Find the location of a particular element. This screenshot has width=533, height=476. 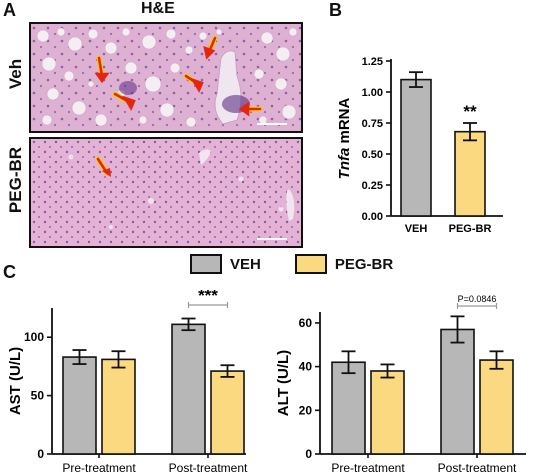

tick-label-b-3: 0.75 is located at coordinates (372, 124).